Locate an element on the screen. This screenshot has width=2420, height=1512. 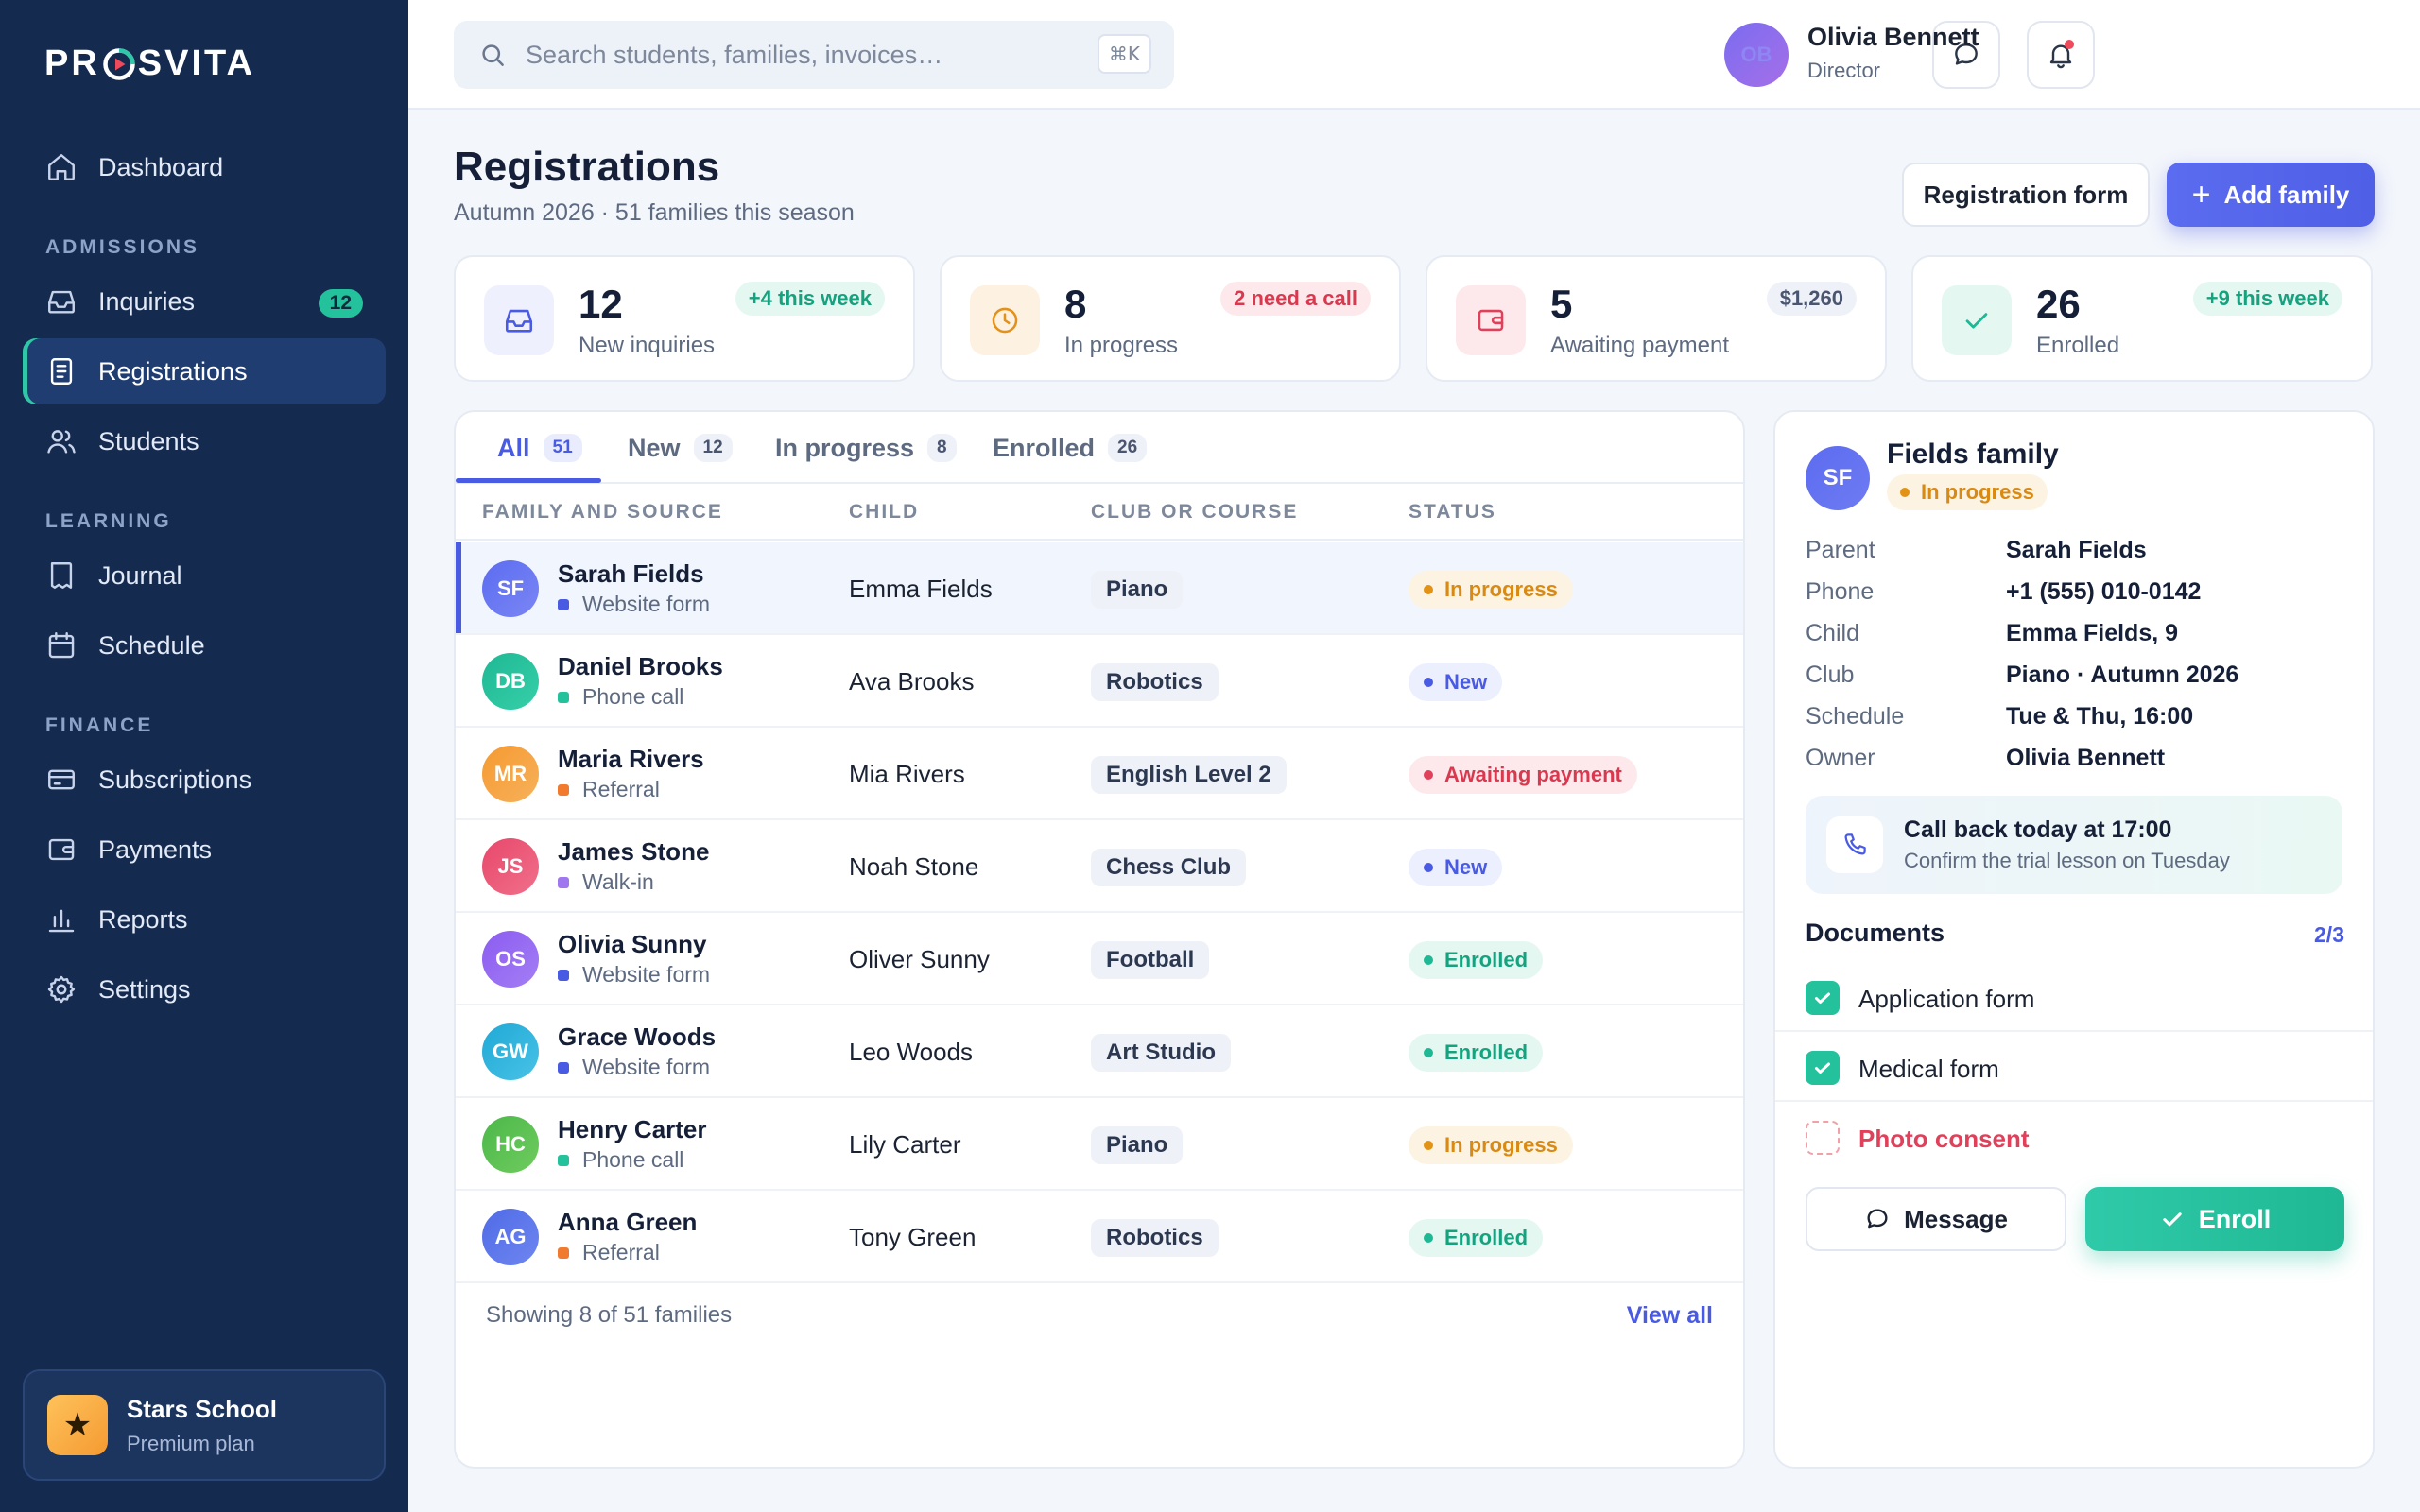
view-all-link: View all is located at coordinates (1669, 1315).